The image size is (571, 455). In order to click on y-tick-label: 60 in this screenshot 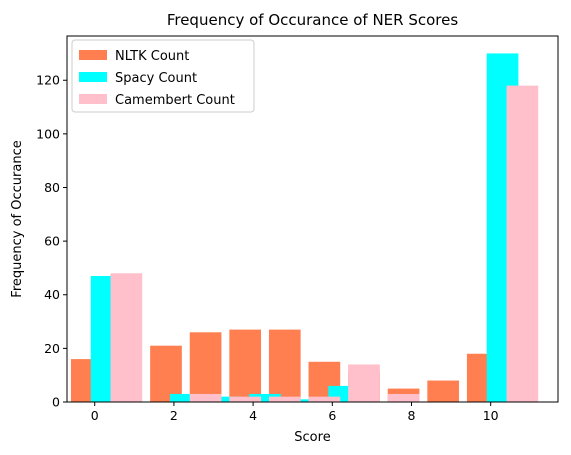, I will do `click(52, 241)`.